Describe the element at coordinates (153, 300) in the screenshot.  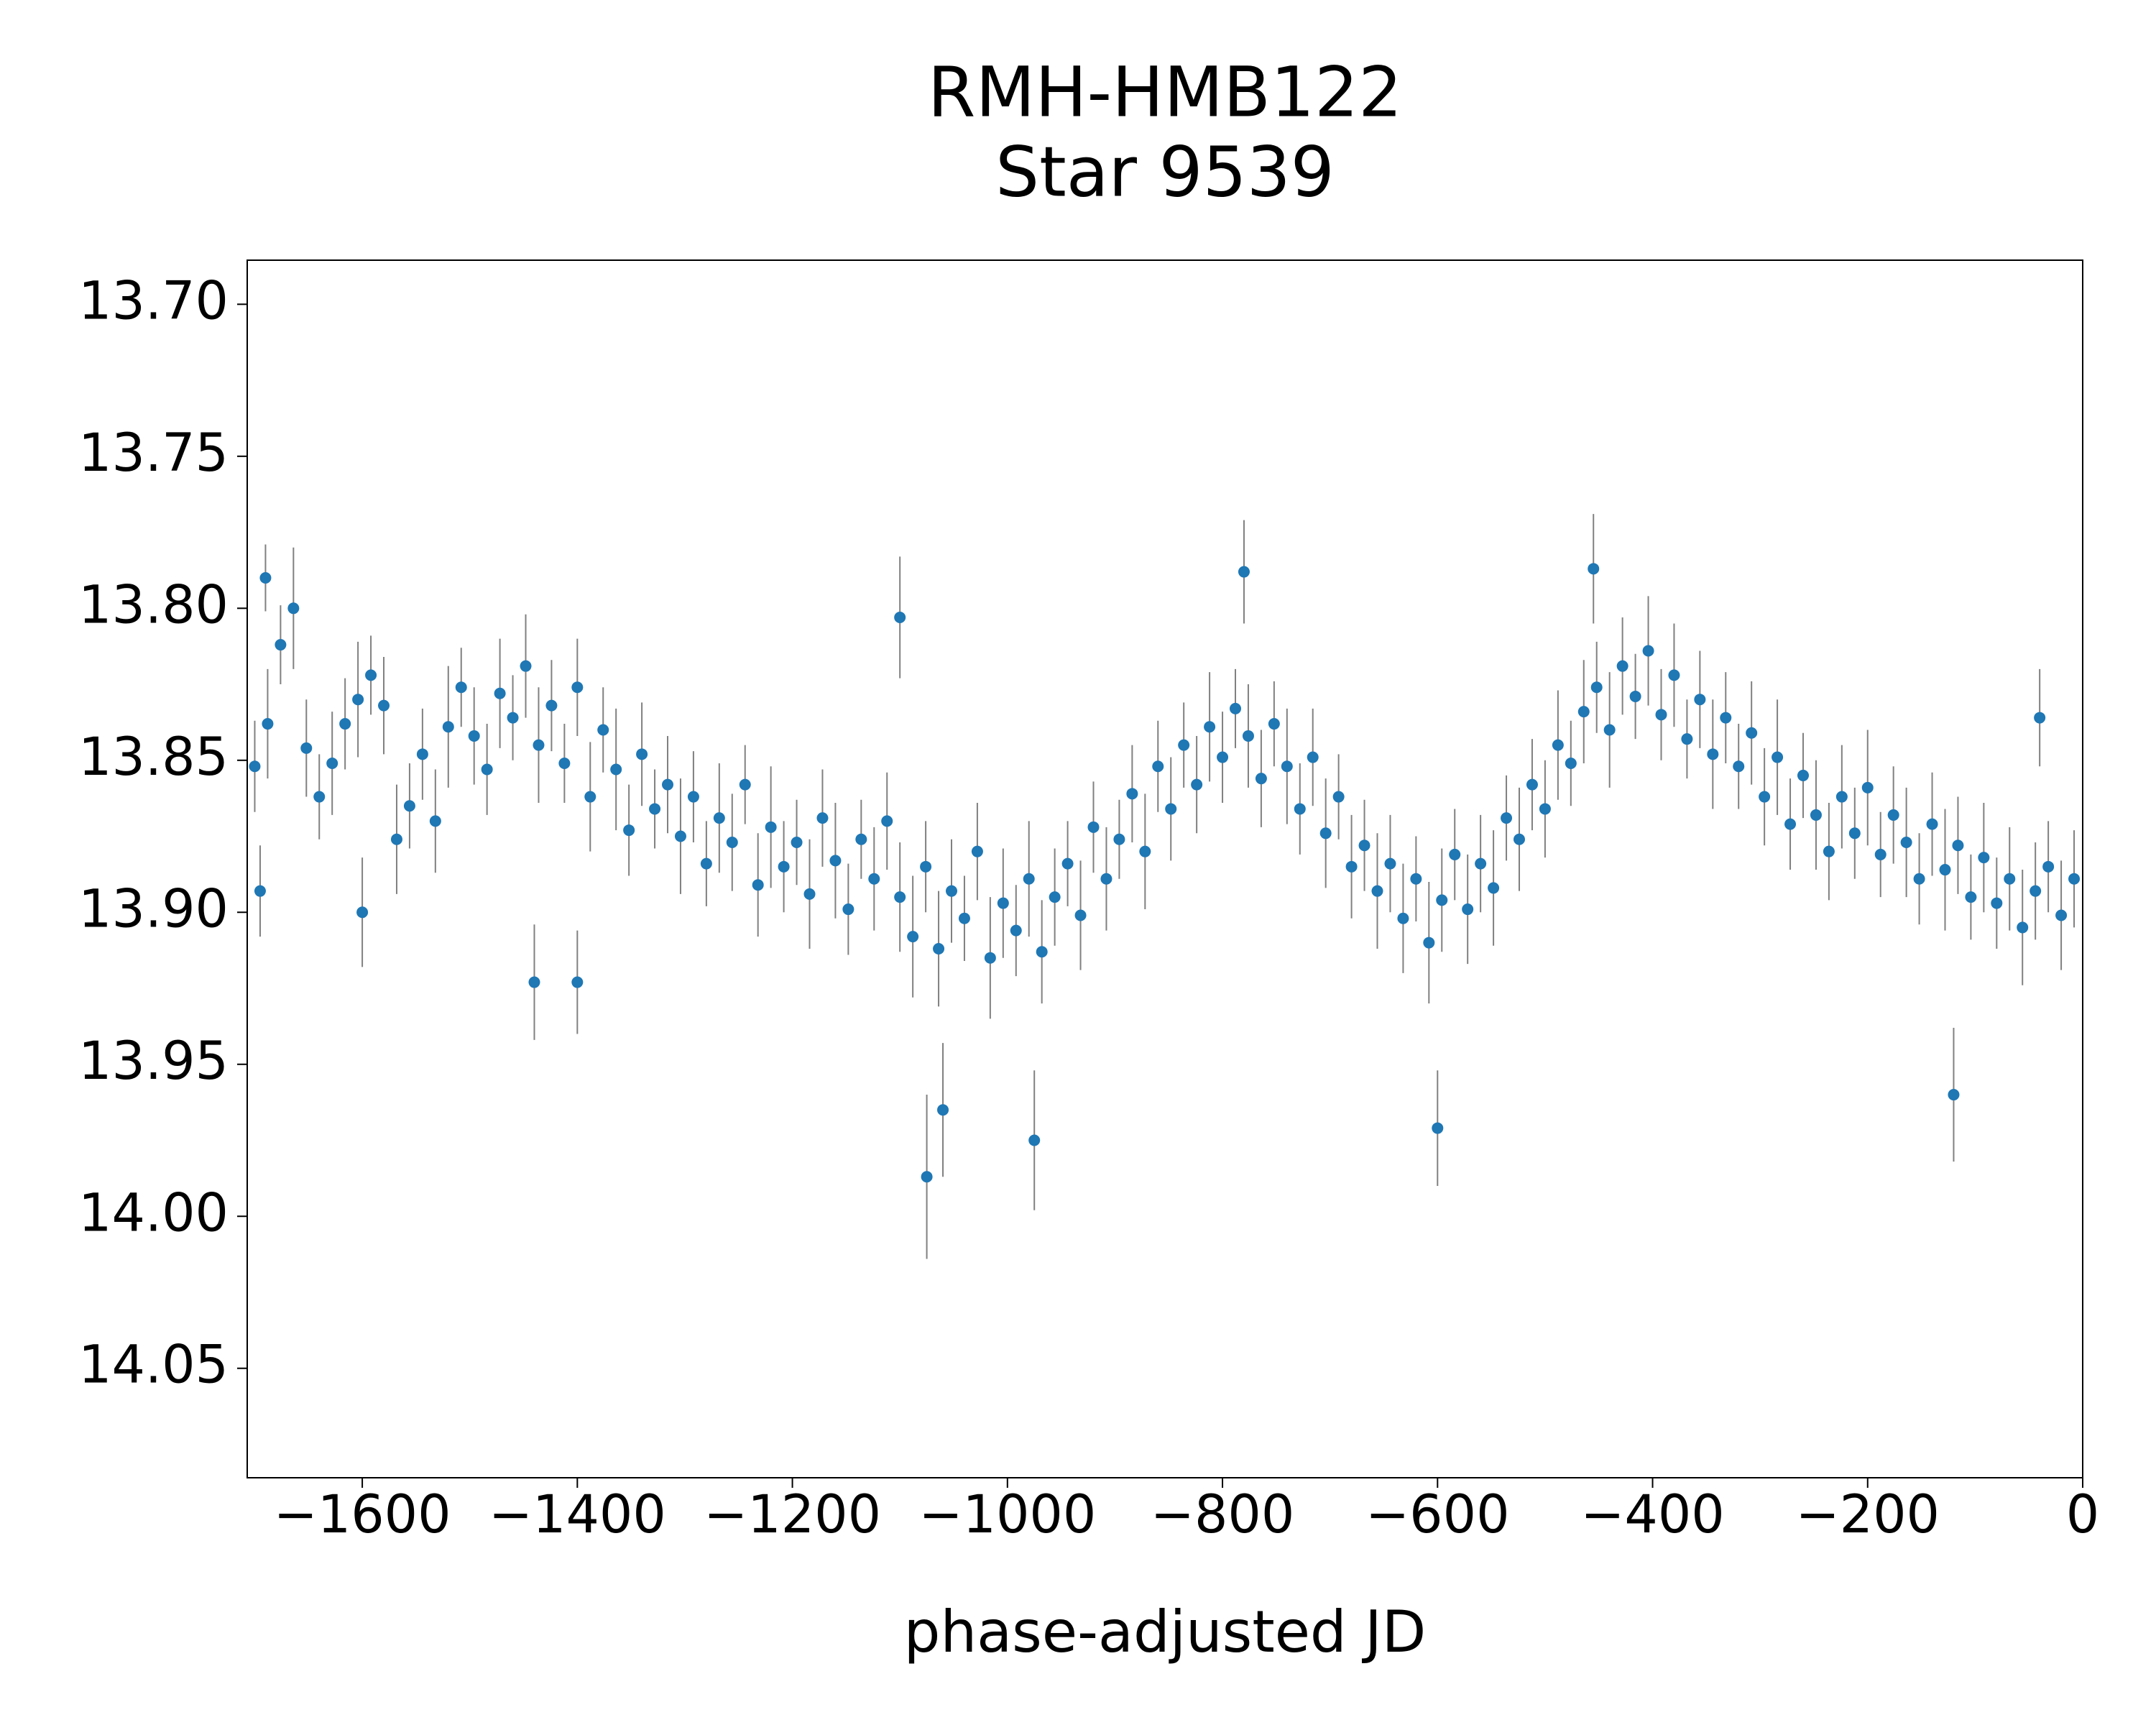
I see `y-tick-label: 13.70` at that location.